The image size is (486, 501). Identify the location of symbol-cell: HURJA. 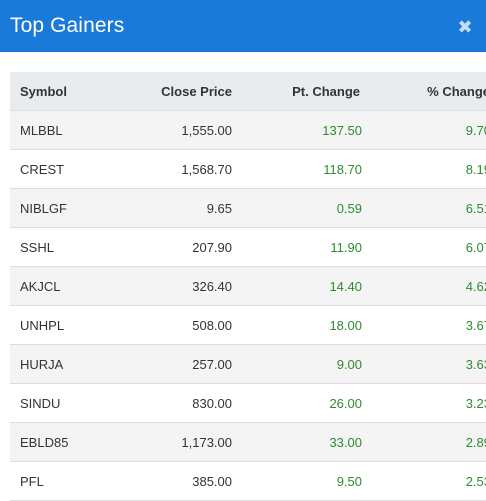
(62, 364).